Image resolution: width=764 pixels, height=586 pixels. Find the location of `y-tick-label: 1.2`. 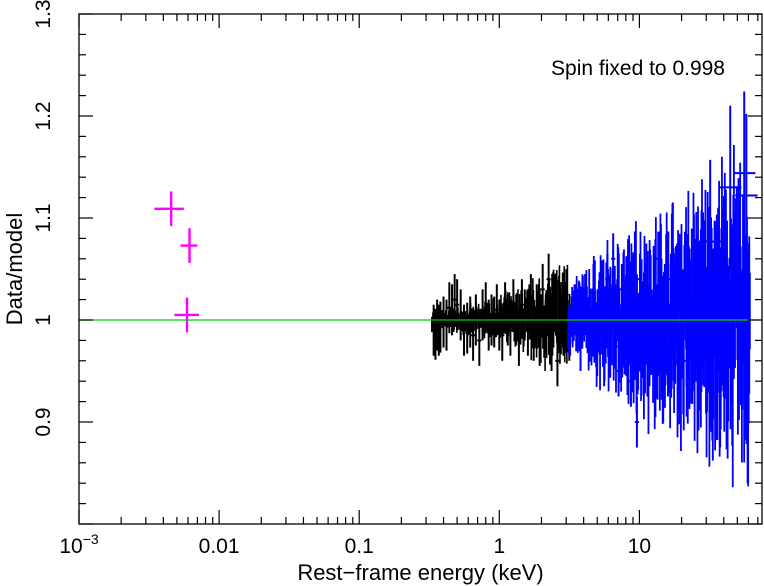

y-tick-label: 1.2 is located at coordinates (43, 115).